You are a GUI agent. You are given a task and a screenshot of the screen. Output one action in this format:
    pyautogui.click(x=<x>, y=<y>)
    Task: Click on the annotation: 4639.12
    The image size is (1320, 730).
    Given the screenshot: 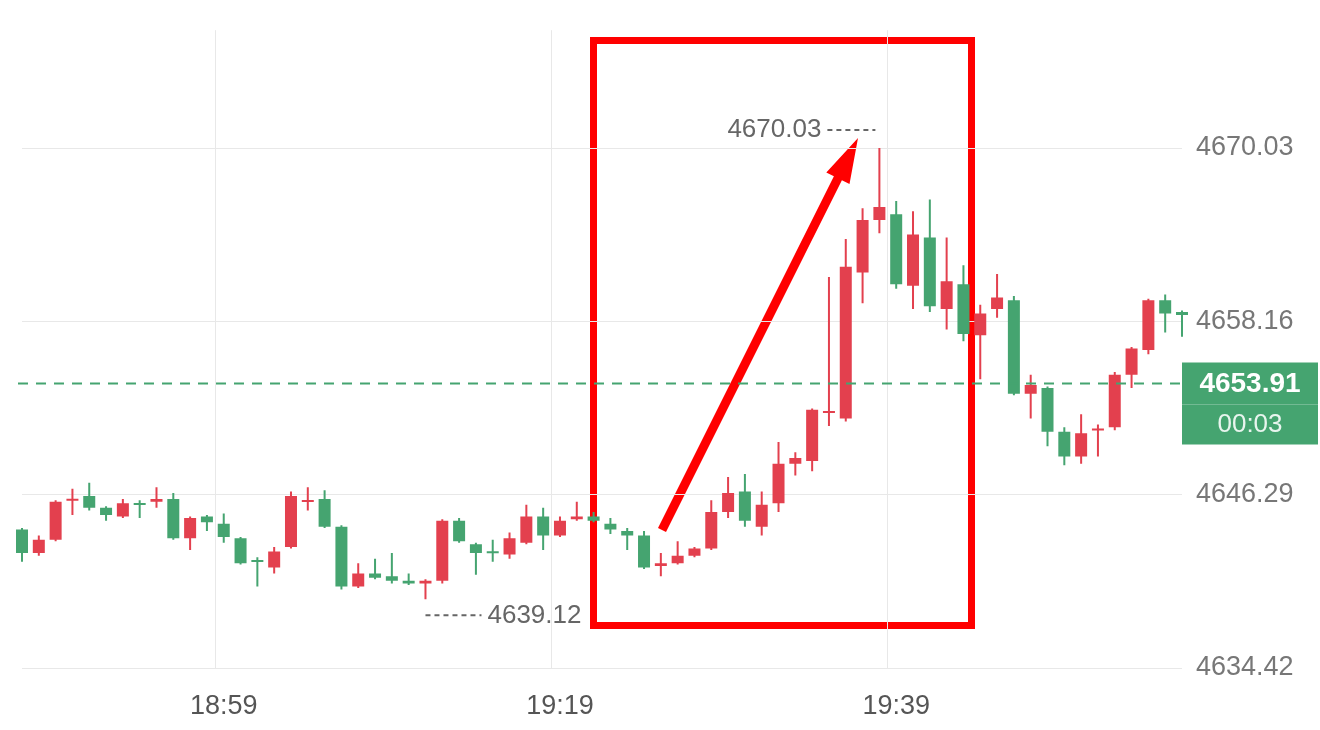 What is the action you would take?
    pyautogui.click(x=534, y=613)
    